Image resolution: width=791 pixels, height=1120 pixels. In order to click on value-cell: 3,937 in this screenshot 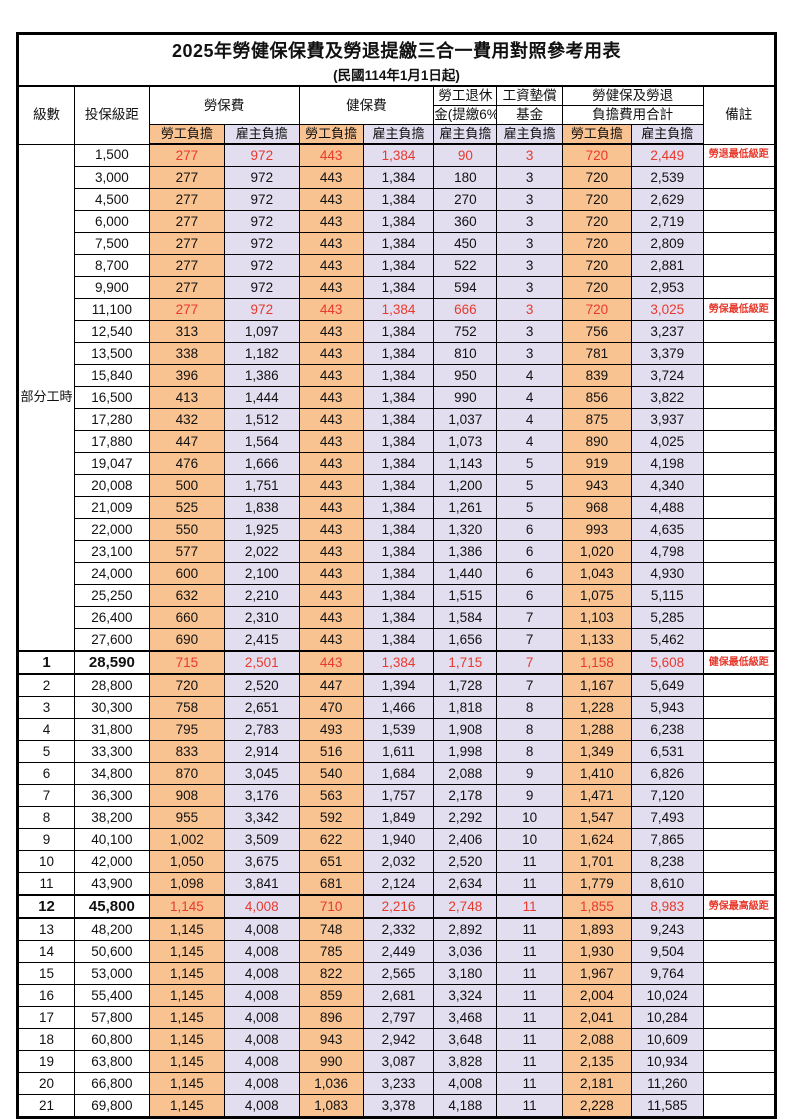, I will do `click(667, 419)`.